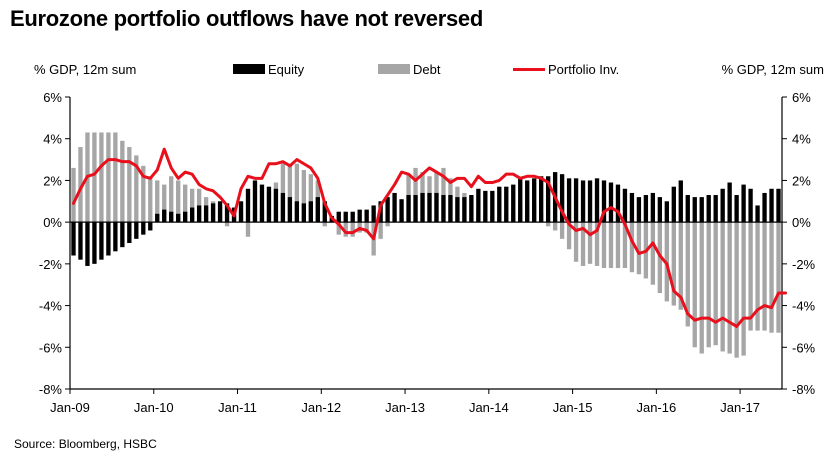 This screenshot has width=832, height=463. Describe the element at coordinates (656, 407) in the screenshot. I see `x-tick-label: Jan-16` at that location.